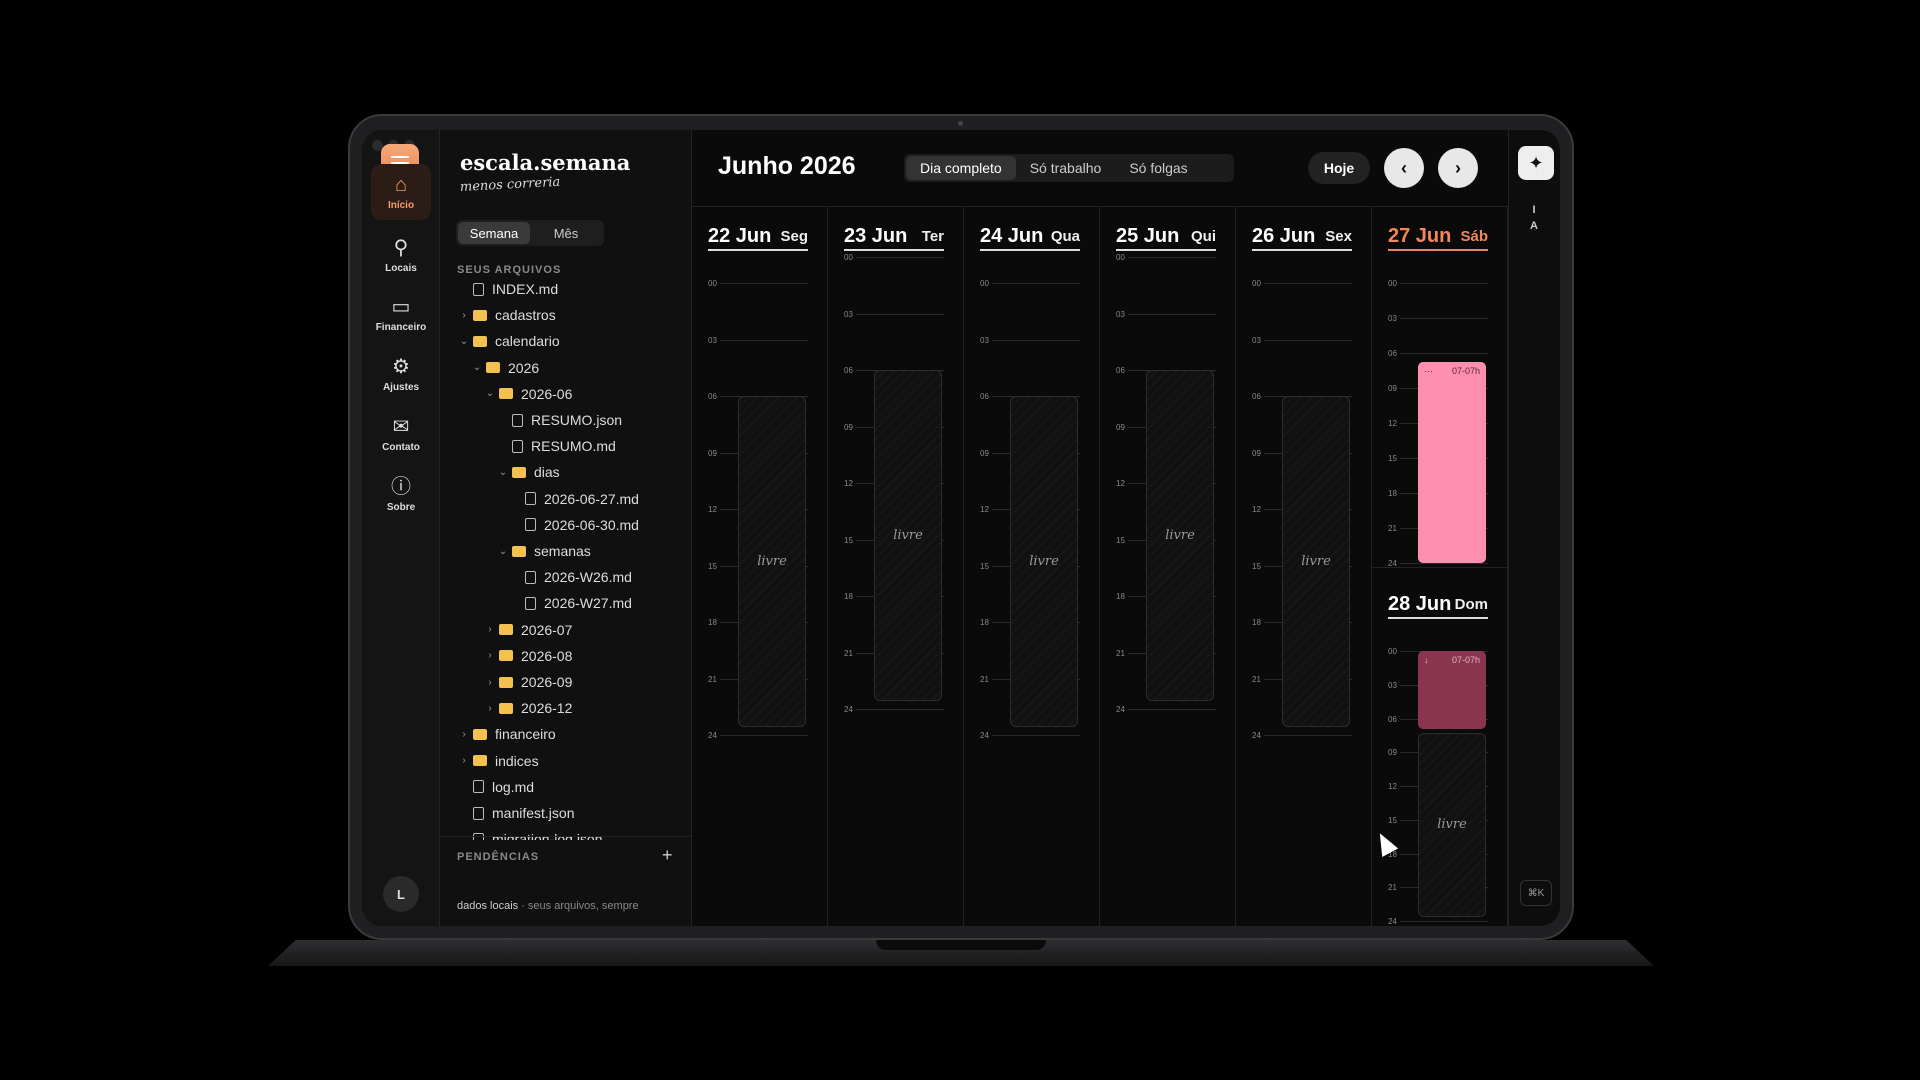 The width and height of the screenshot is (1920, 1080). What do you see at coordinates (1122, 540) in the screenshot?
I see `hour-label: 15` at bounding box center [1122, 540].